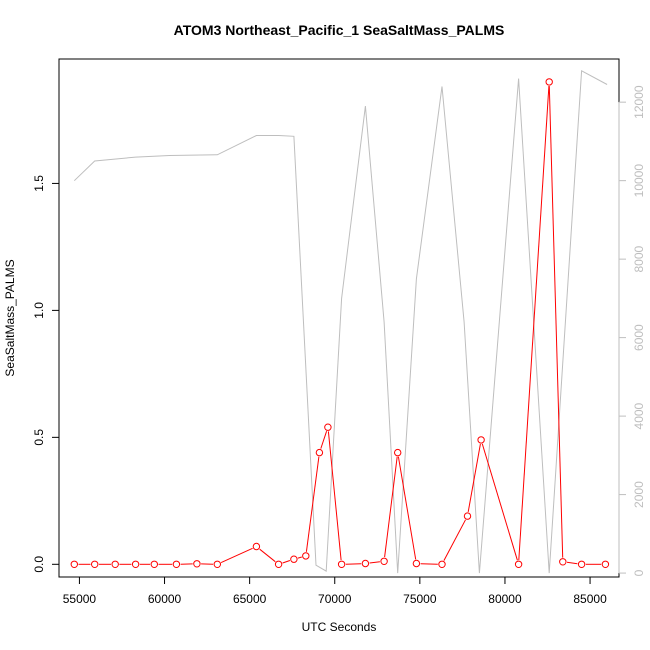  Describe the element at coordinates (639, 258) in the screenshot. I see `y2-tick-label: 8000` at that location.